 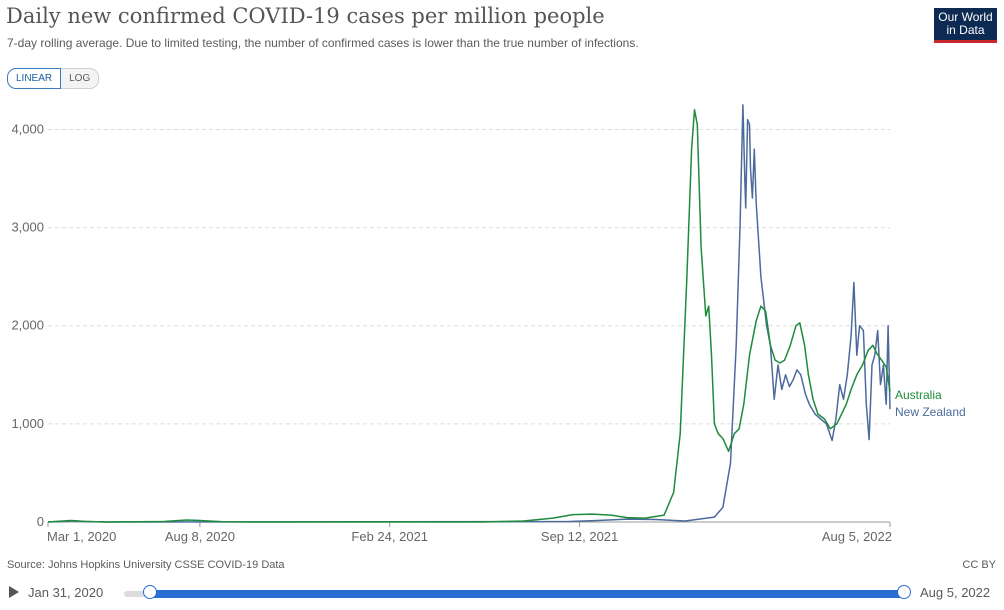 I want to click on x-tick-label: Sep 12, 2021, so click(x=579, y=536).